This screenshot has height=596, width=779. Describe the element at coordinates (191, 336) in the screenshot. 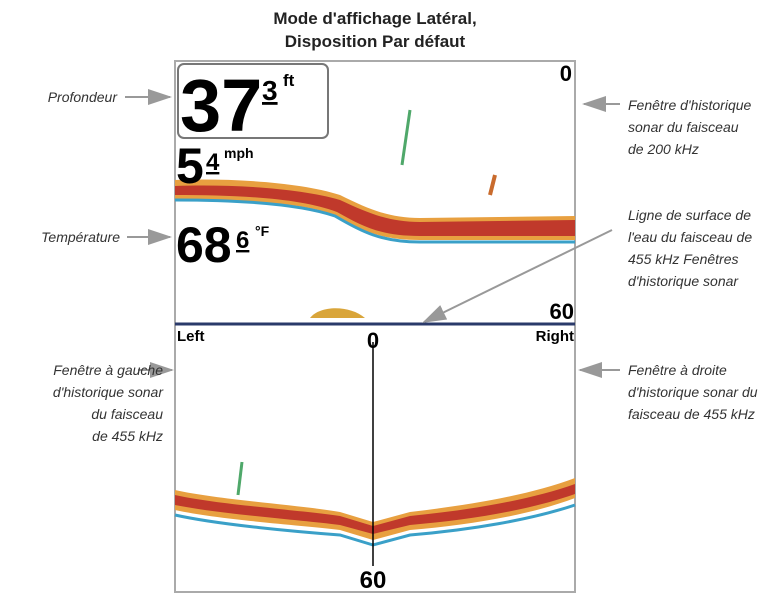

I see `side-label: Left` at that location.